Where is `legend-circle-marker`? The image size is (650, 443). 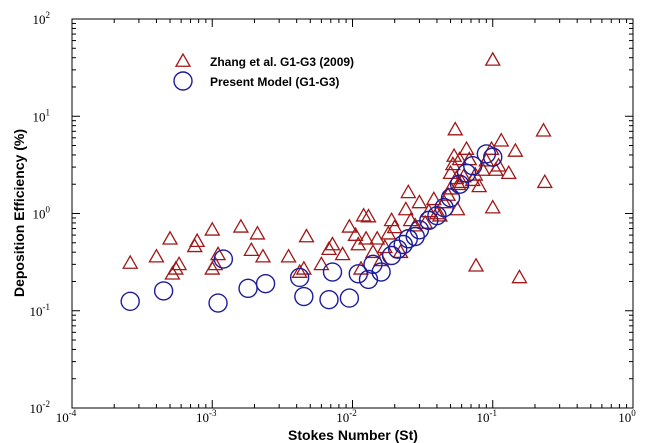
legend-circle-marker is located at coordinates (183, 81).